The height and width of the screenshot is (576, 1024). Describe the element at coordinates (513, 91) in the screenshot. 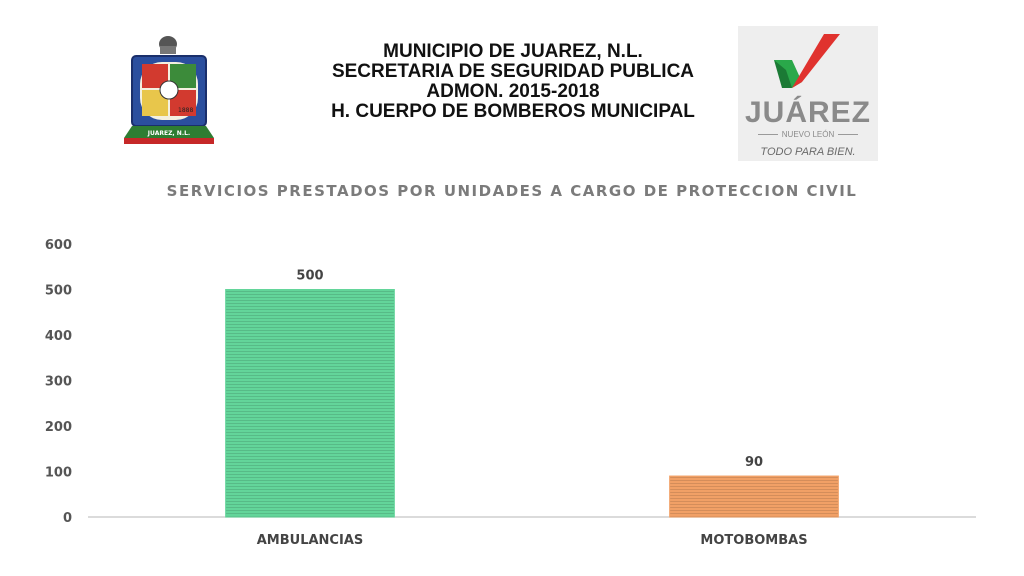

I see `title-line-3: ADMON. 2015-2018` at that location.